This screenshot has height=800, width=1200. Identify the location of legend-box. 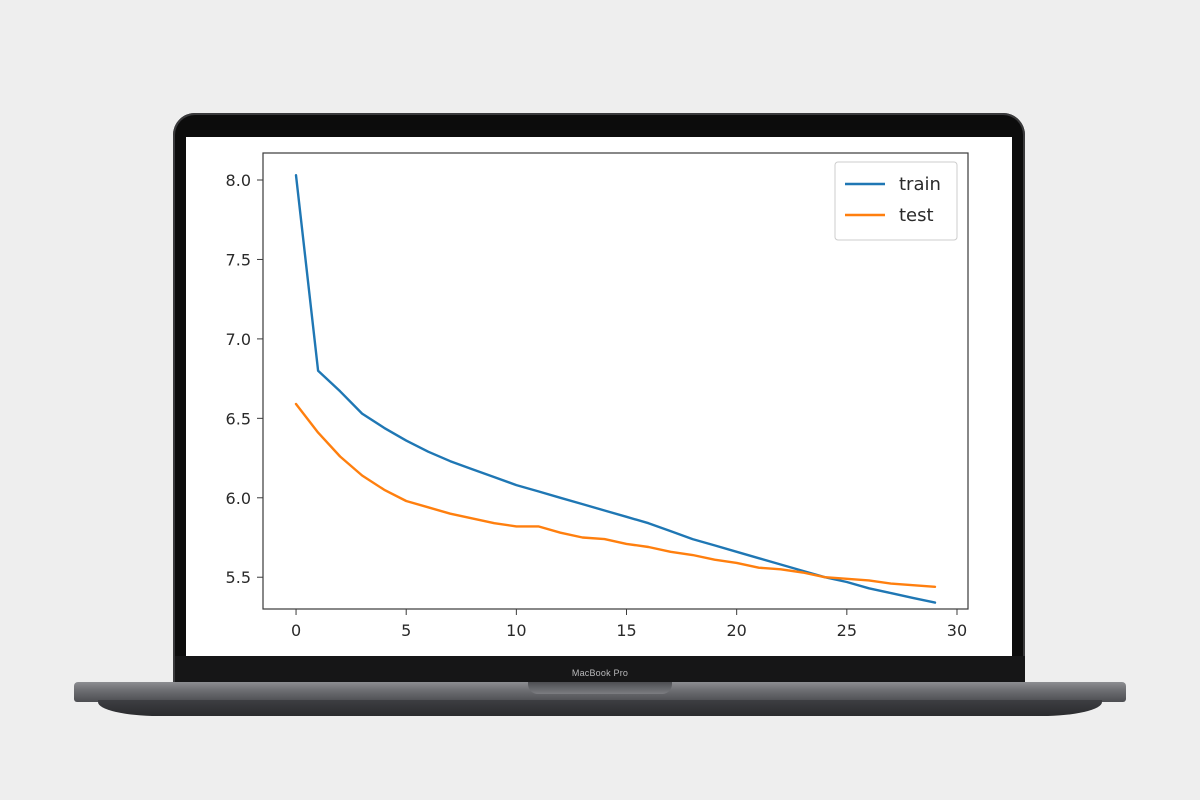
(896, 201).